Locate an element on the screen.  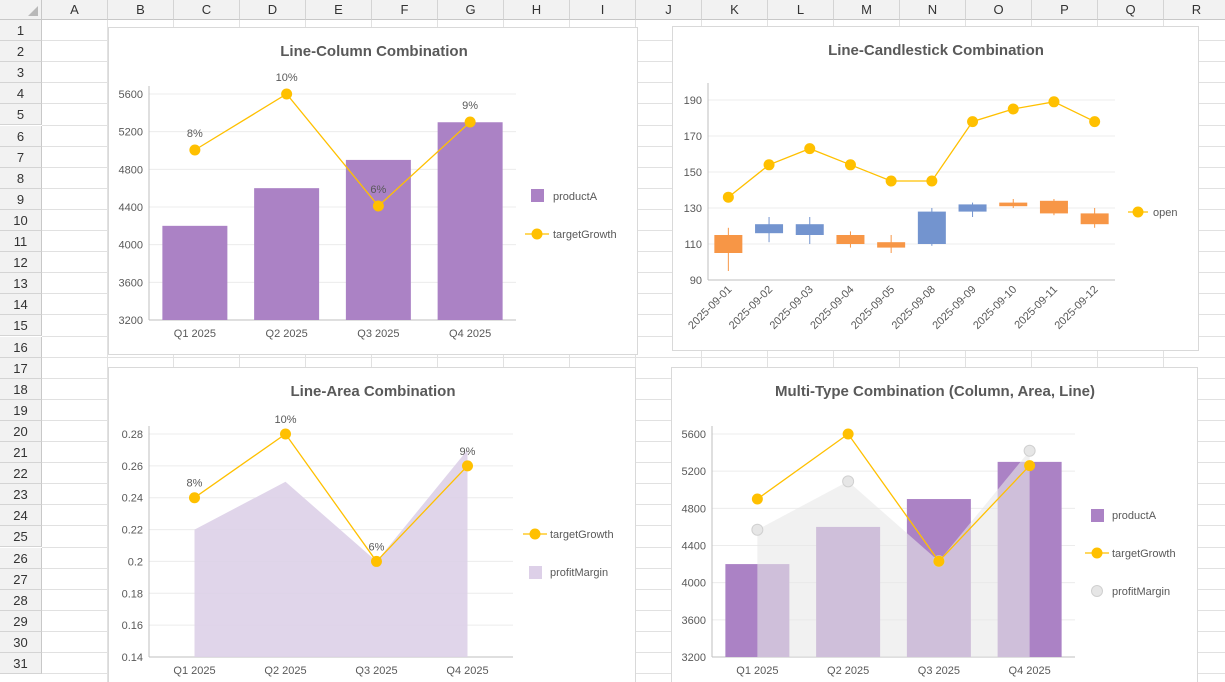
row-header-14: 14 is located at coordinates (21, 305).